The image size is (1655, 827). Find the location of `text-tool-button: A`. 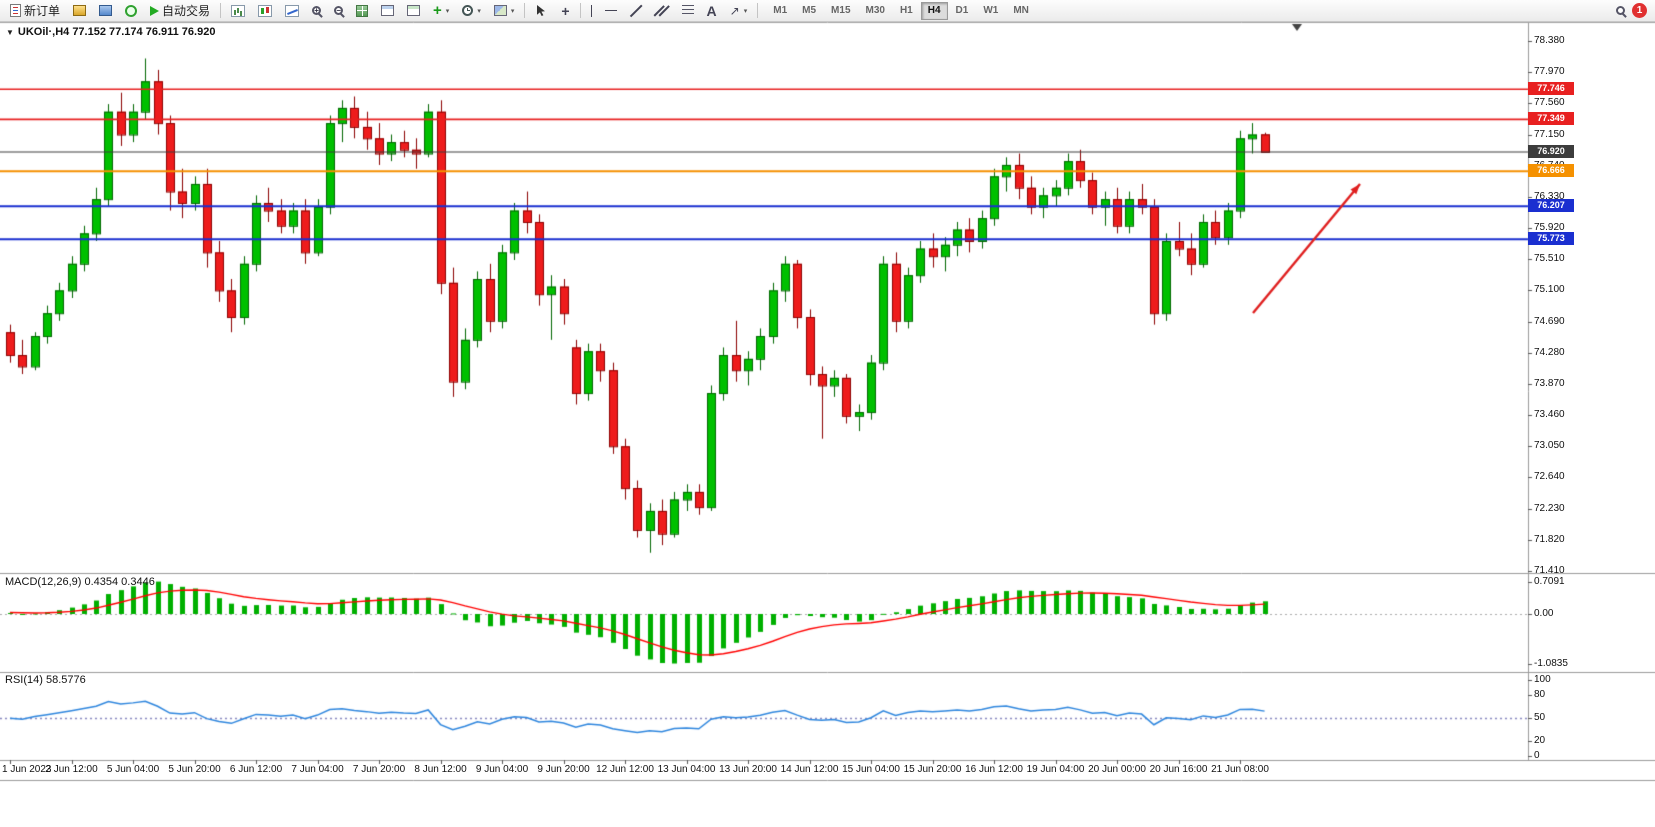

text-tool-button: A is located at coordinates (712, 10).